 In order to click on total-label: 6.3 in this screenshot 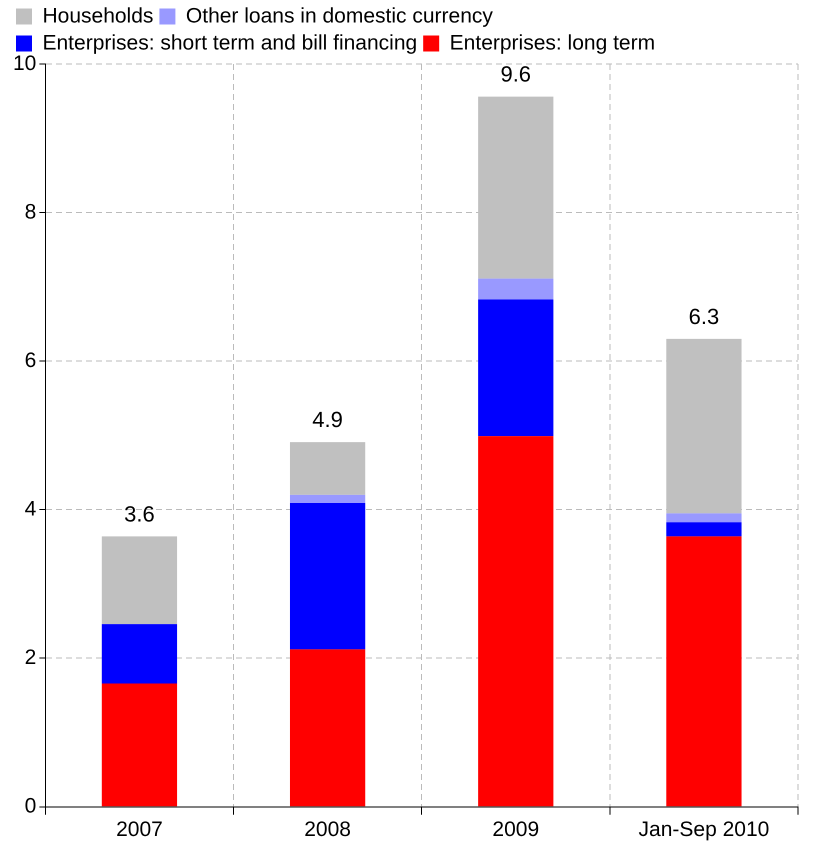, I will do `click(704, 316)`.